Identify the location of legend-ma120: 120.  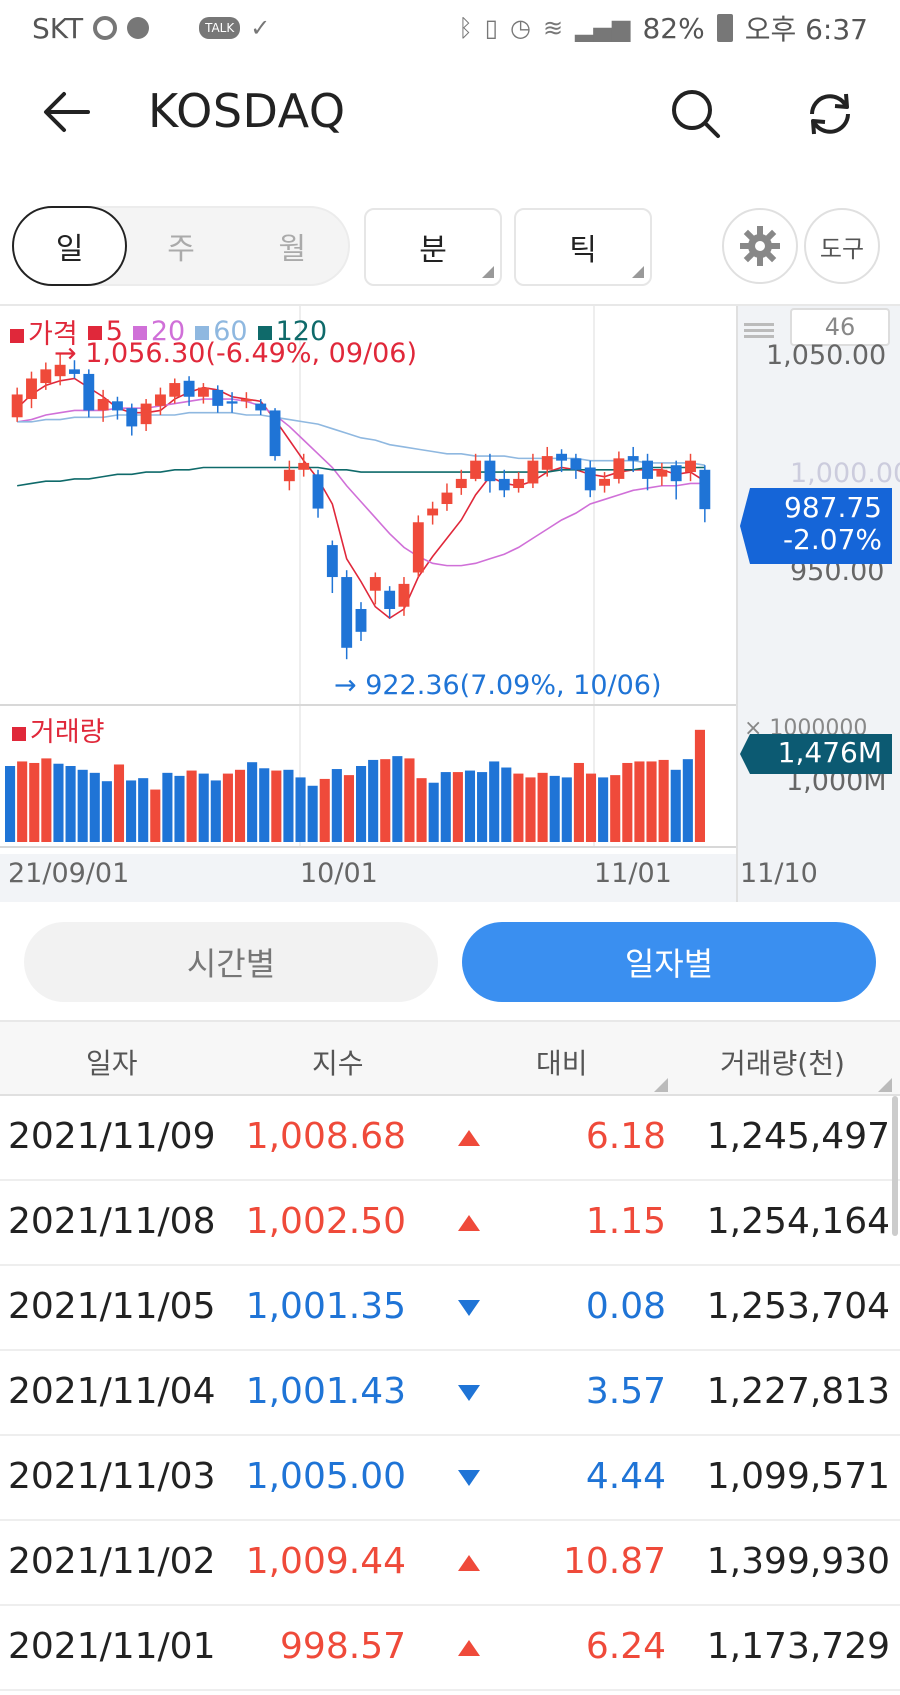
(292, 331).